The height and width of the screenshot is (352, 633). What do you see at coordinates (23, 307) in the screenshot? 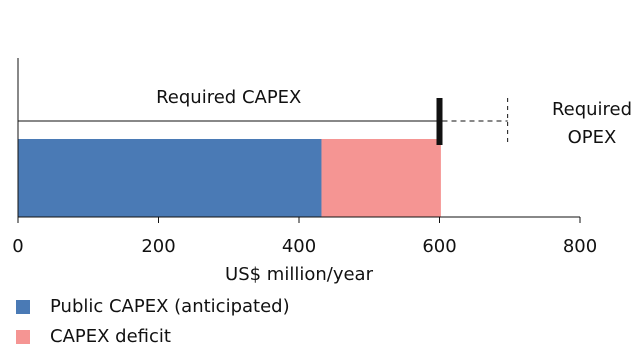
I see `legend-swatch-public-capex` at bounding box center [23, 307].